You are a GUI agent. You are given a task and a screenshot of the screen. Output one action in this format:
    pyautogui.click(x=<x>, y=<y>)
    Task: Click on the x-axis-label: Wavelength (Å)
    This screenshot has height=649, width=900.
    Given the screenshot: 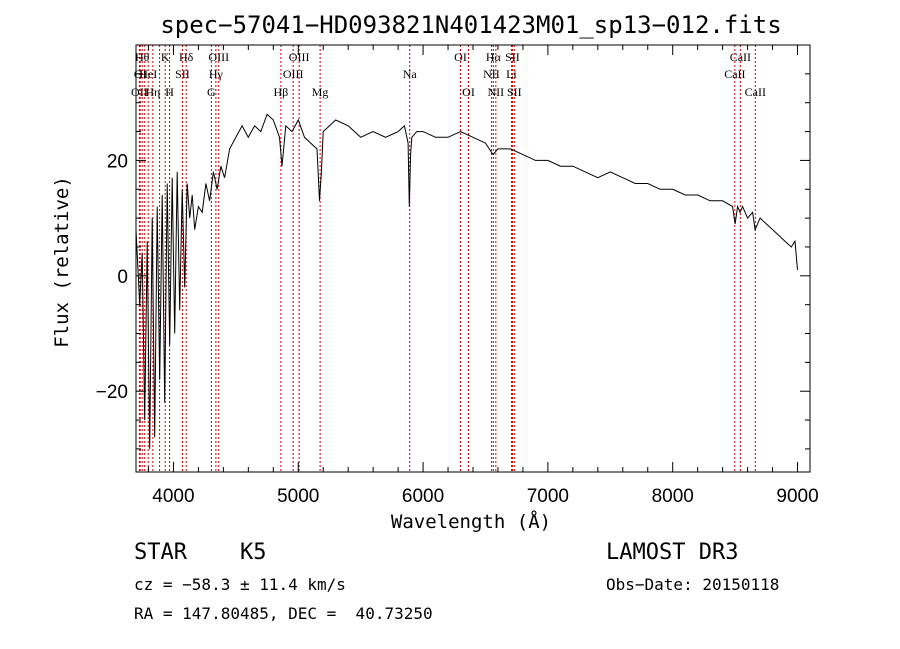 What is the action you would take?
    pyautogui.click(x=471, y=521)
    